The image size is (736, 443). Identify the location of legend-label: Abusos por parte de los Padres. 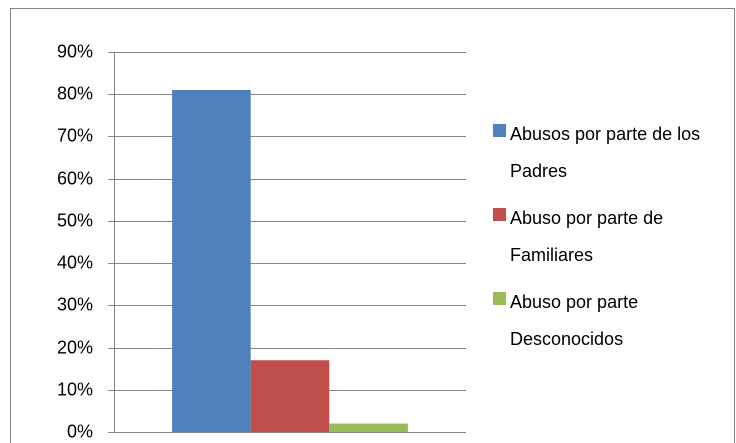
(605, 152).